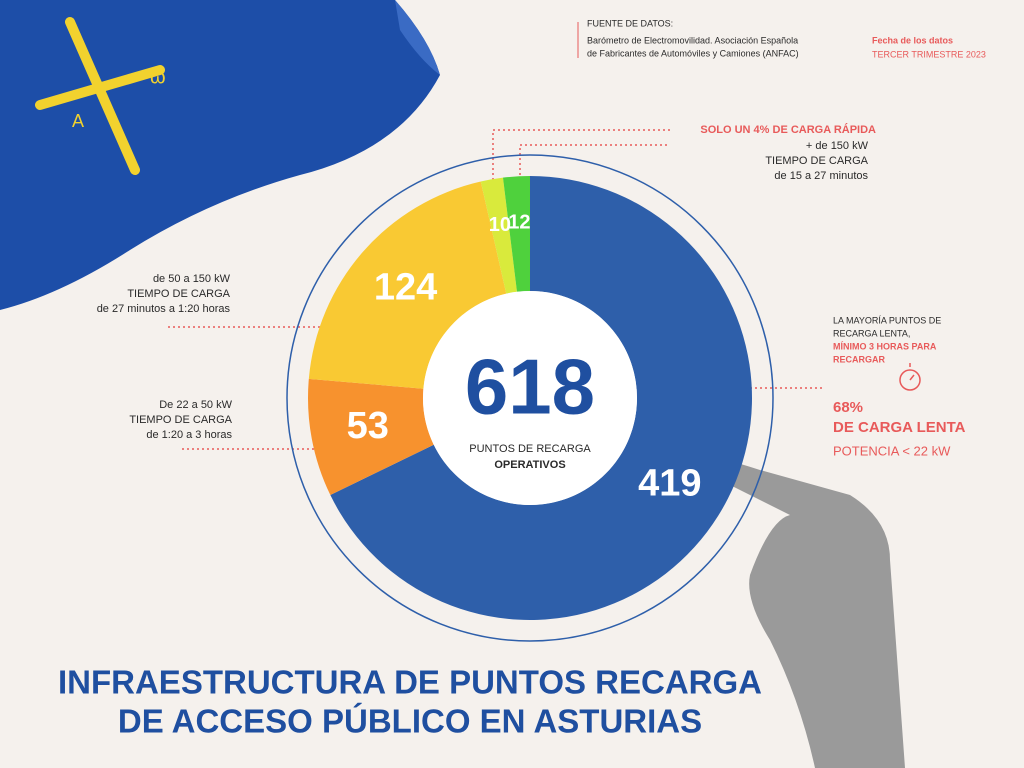 The width and height of the screenshot is (1024, 768). What do you see at coordinates (530, 387) in the screenshot?
I see `total: 618` at bounding box center [530, 387].